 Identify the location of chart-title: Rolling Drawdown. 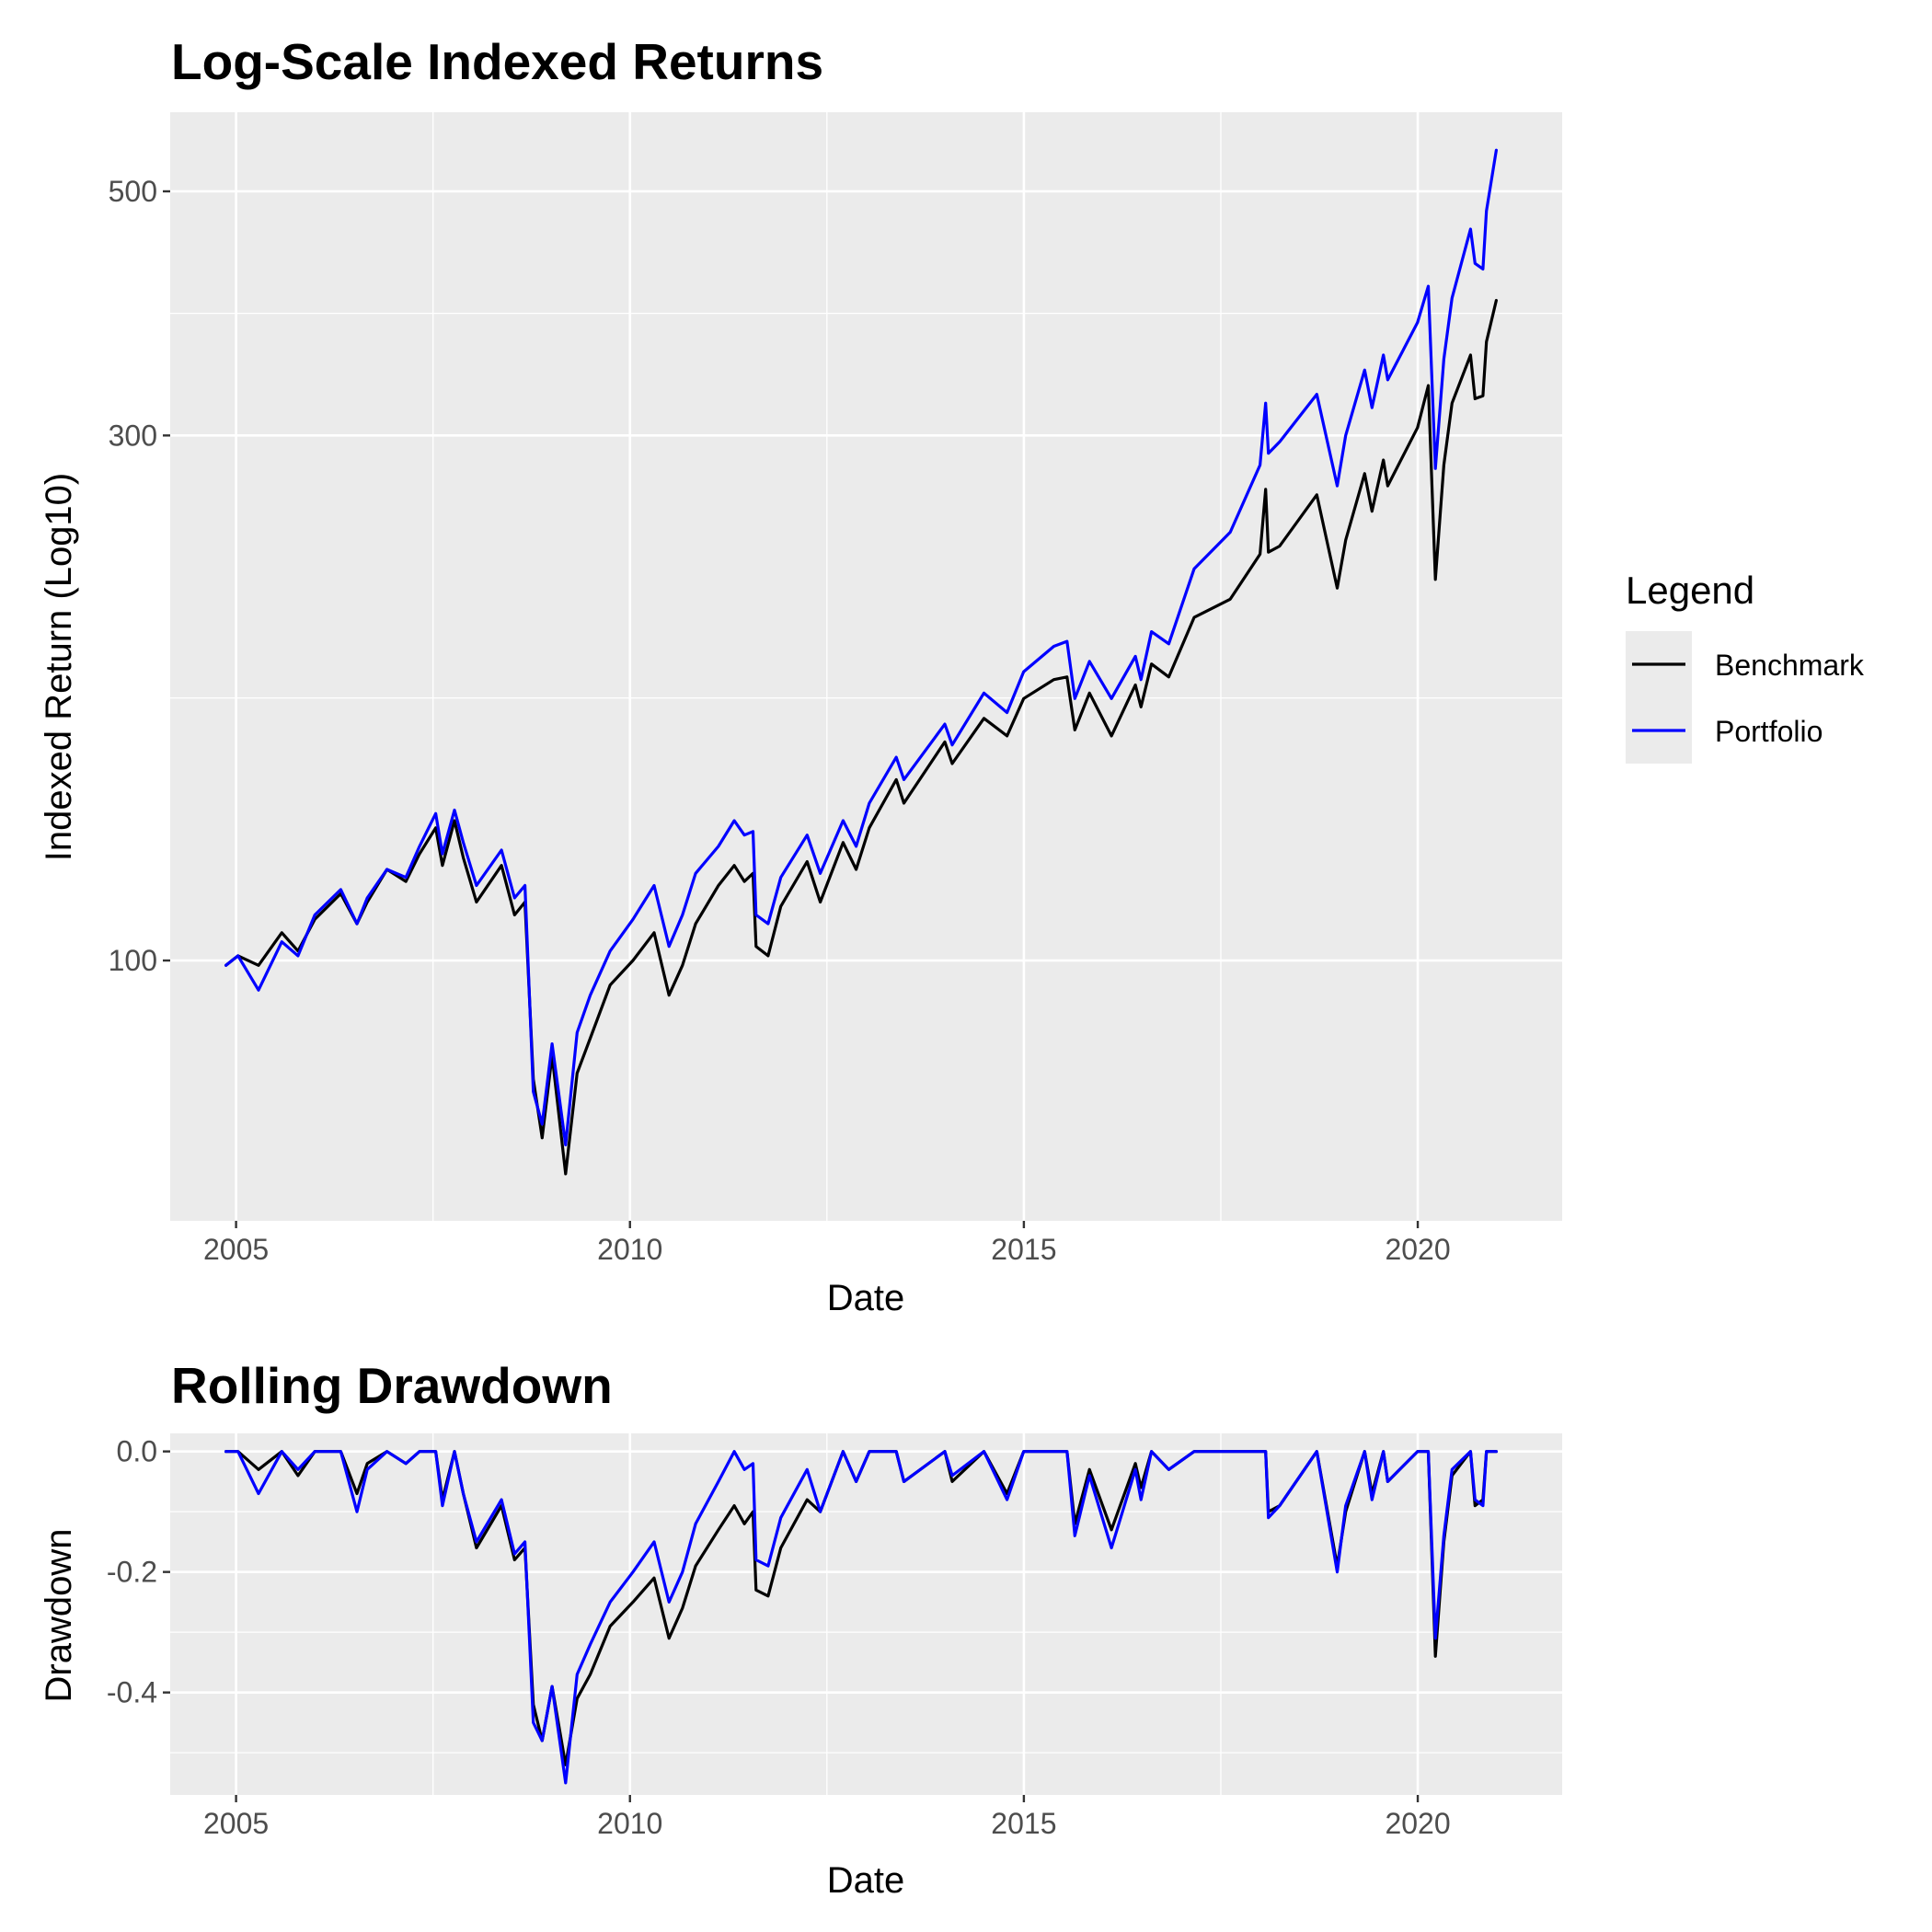
(392, 1385).